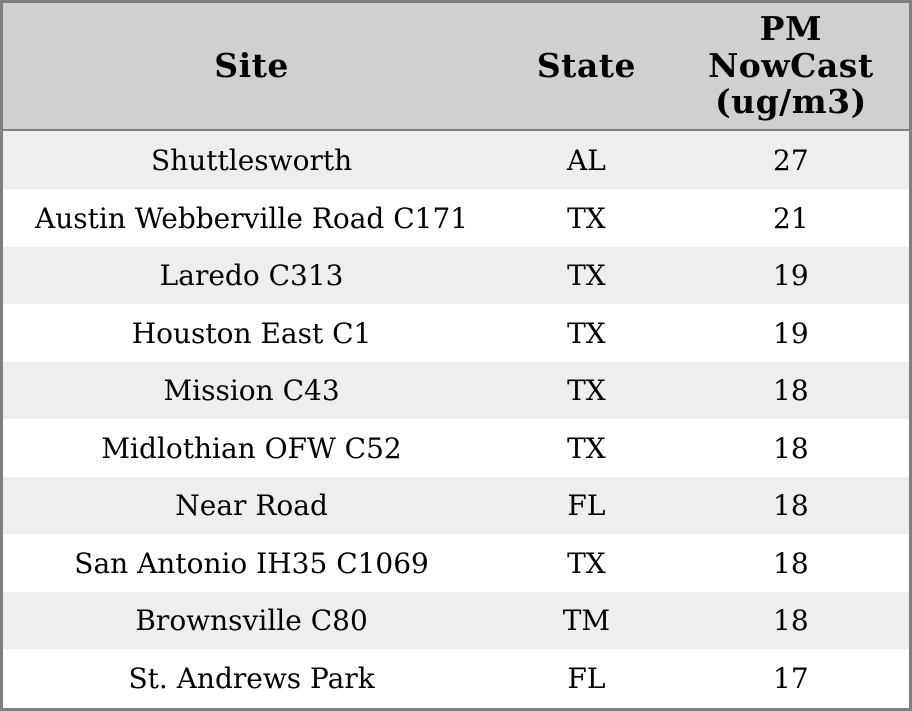 The width and height of the screenshot is (912, 711). Describe the element at coordinates (251, 333) in the screenshot. I see `site-cell: Houston East C1` at that location.